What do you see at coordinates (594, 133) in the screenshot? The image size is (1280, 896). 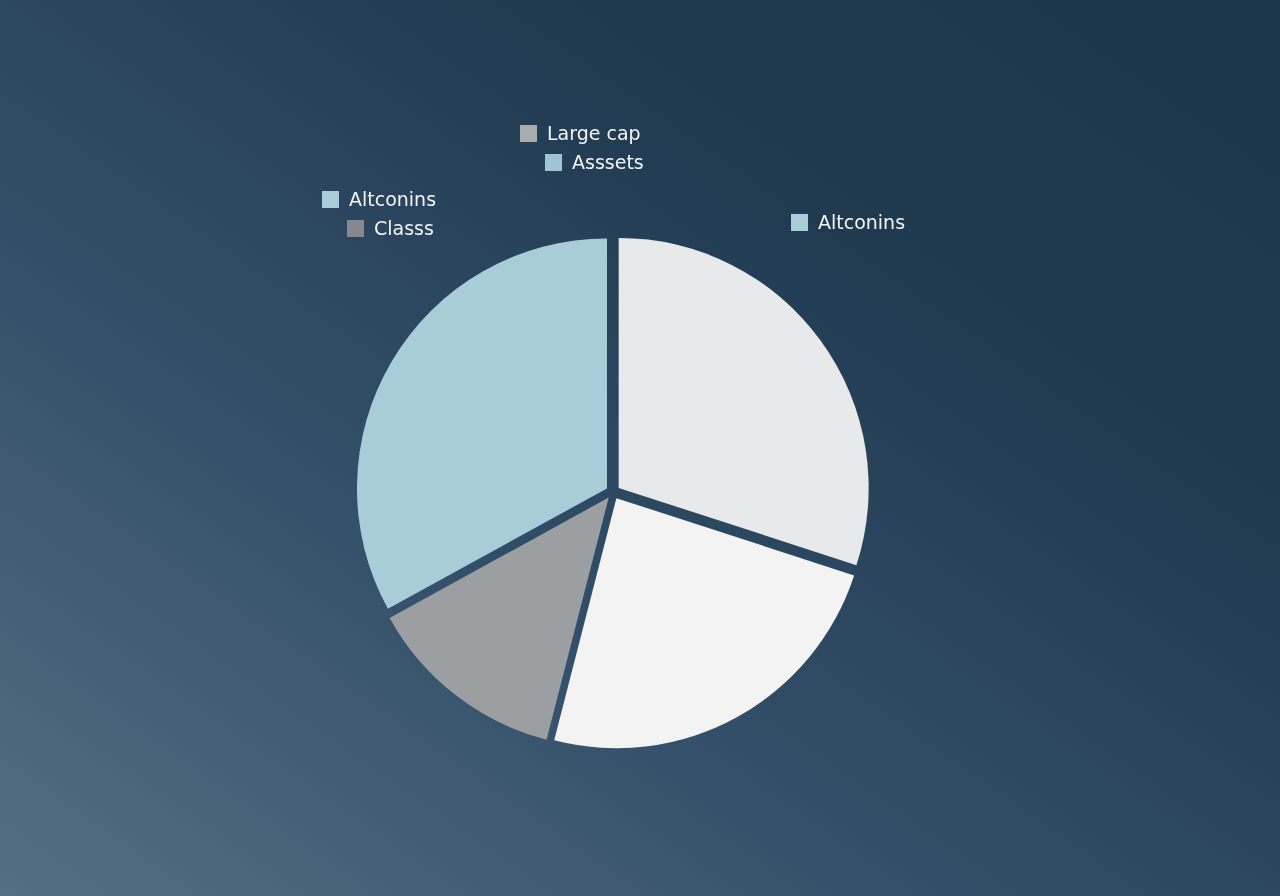 I see `text: Large cap` at bounding box center [594, 133].